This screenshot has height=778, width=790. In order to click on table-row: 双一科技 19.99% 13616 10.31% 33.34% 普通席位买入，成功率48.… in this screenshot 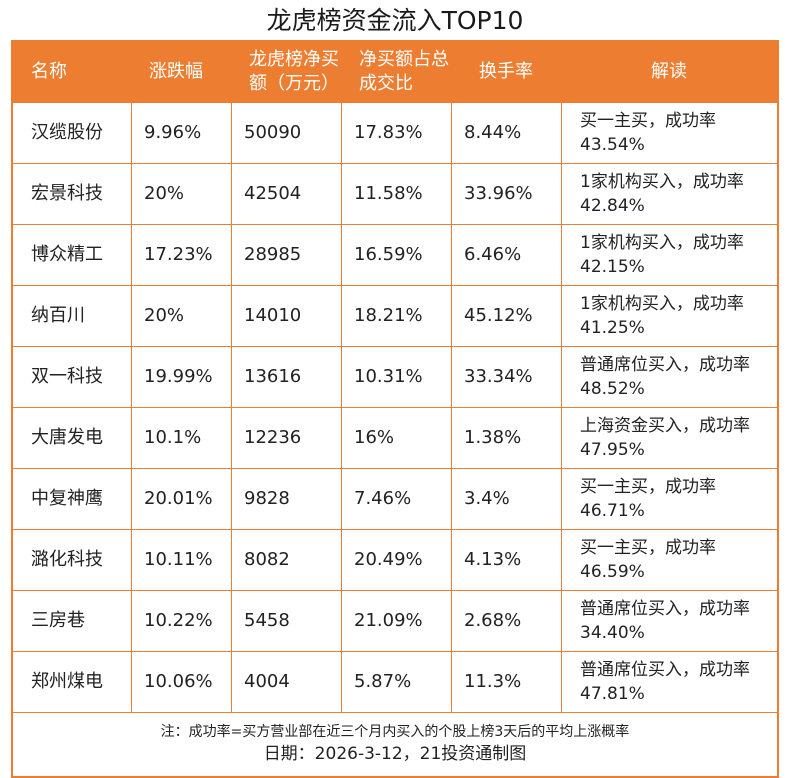, I will do `click(395, 376)`.